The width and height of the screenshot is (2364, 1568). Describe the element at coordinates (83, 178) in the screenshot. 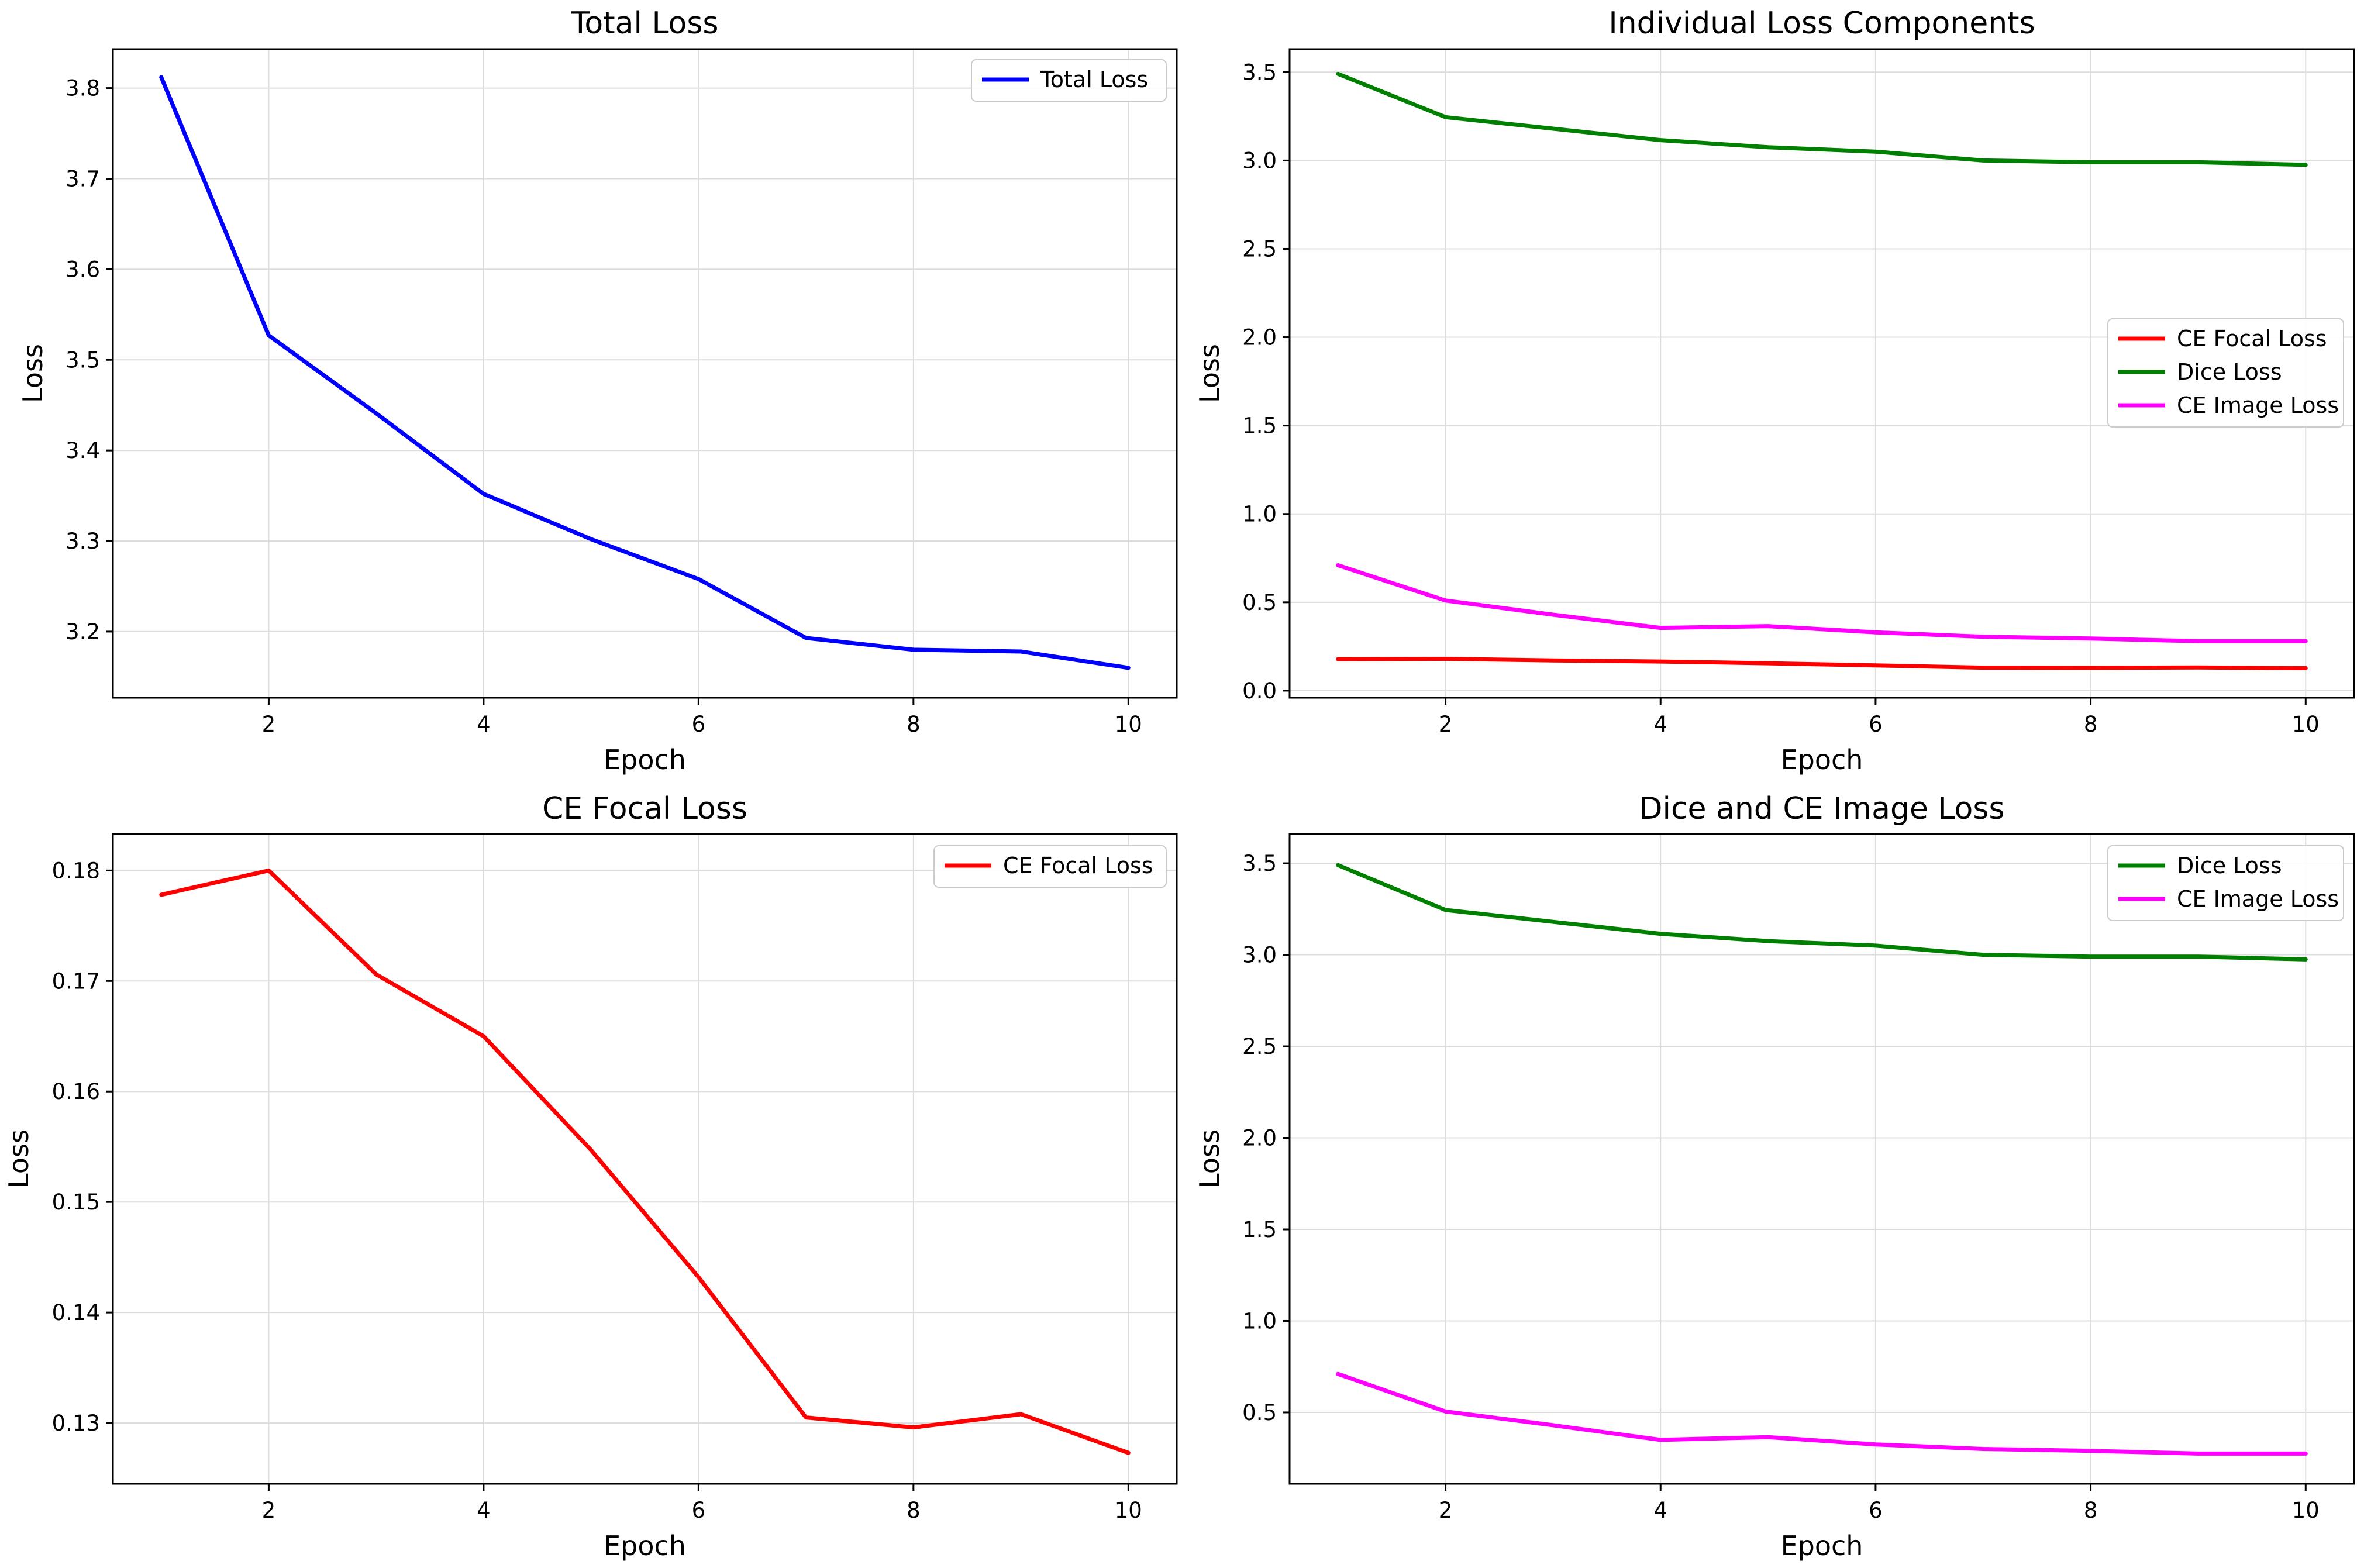

I see `y-tick-label: 3.7` at that location.